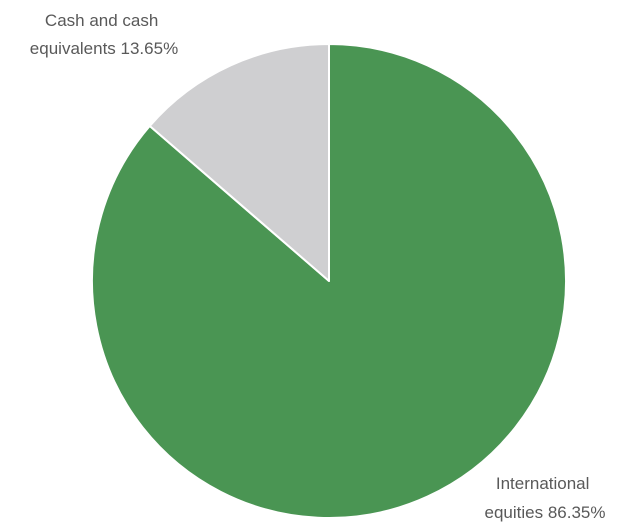 The height and width of the screenshot is (527, 627). Describe the element at coordinates (104, 34) in the screenshot. I see `label-cash-and-cash-equivalents: Cash and cash equivalents 13.65%` at that location.